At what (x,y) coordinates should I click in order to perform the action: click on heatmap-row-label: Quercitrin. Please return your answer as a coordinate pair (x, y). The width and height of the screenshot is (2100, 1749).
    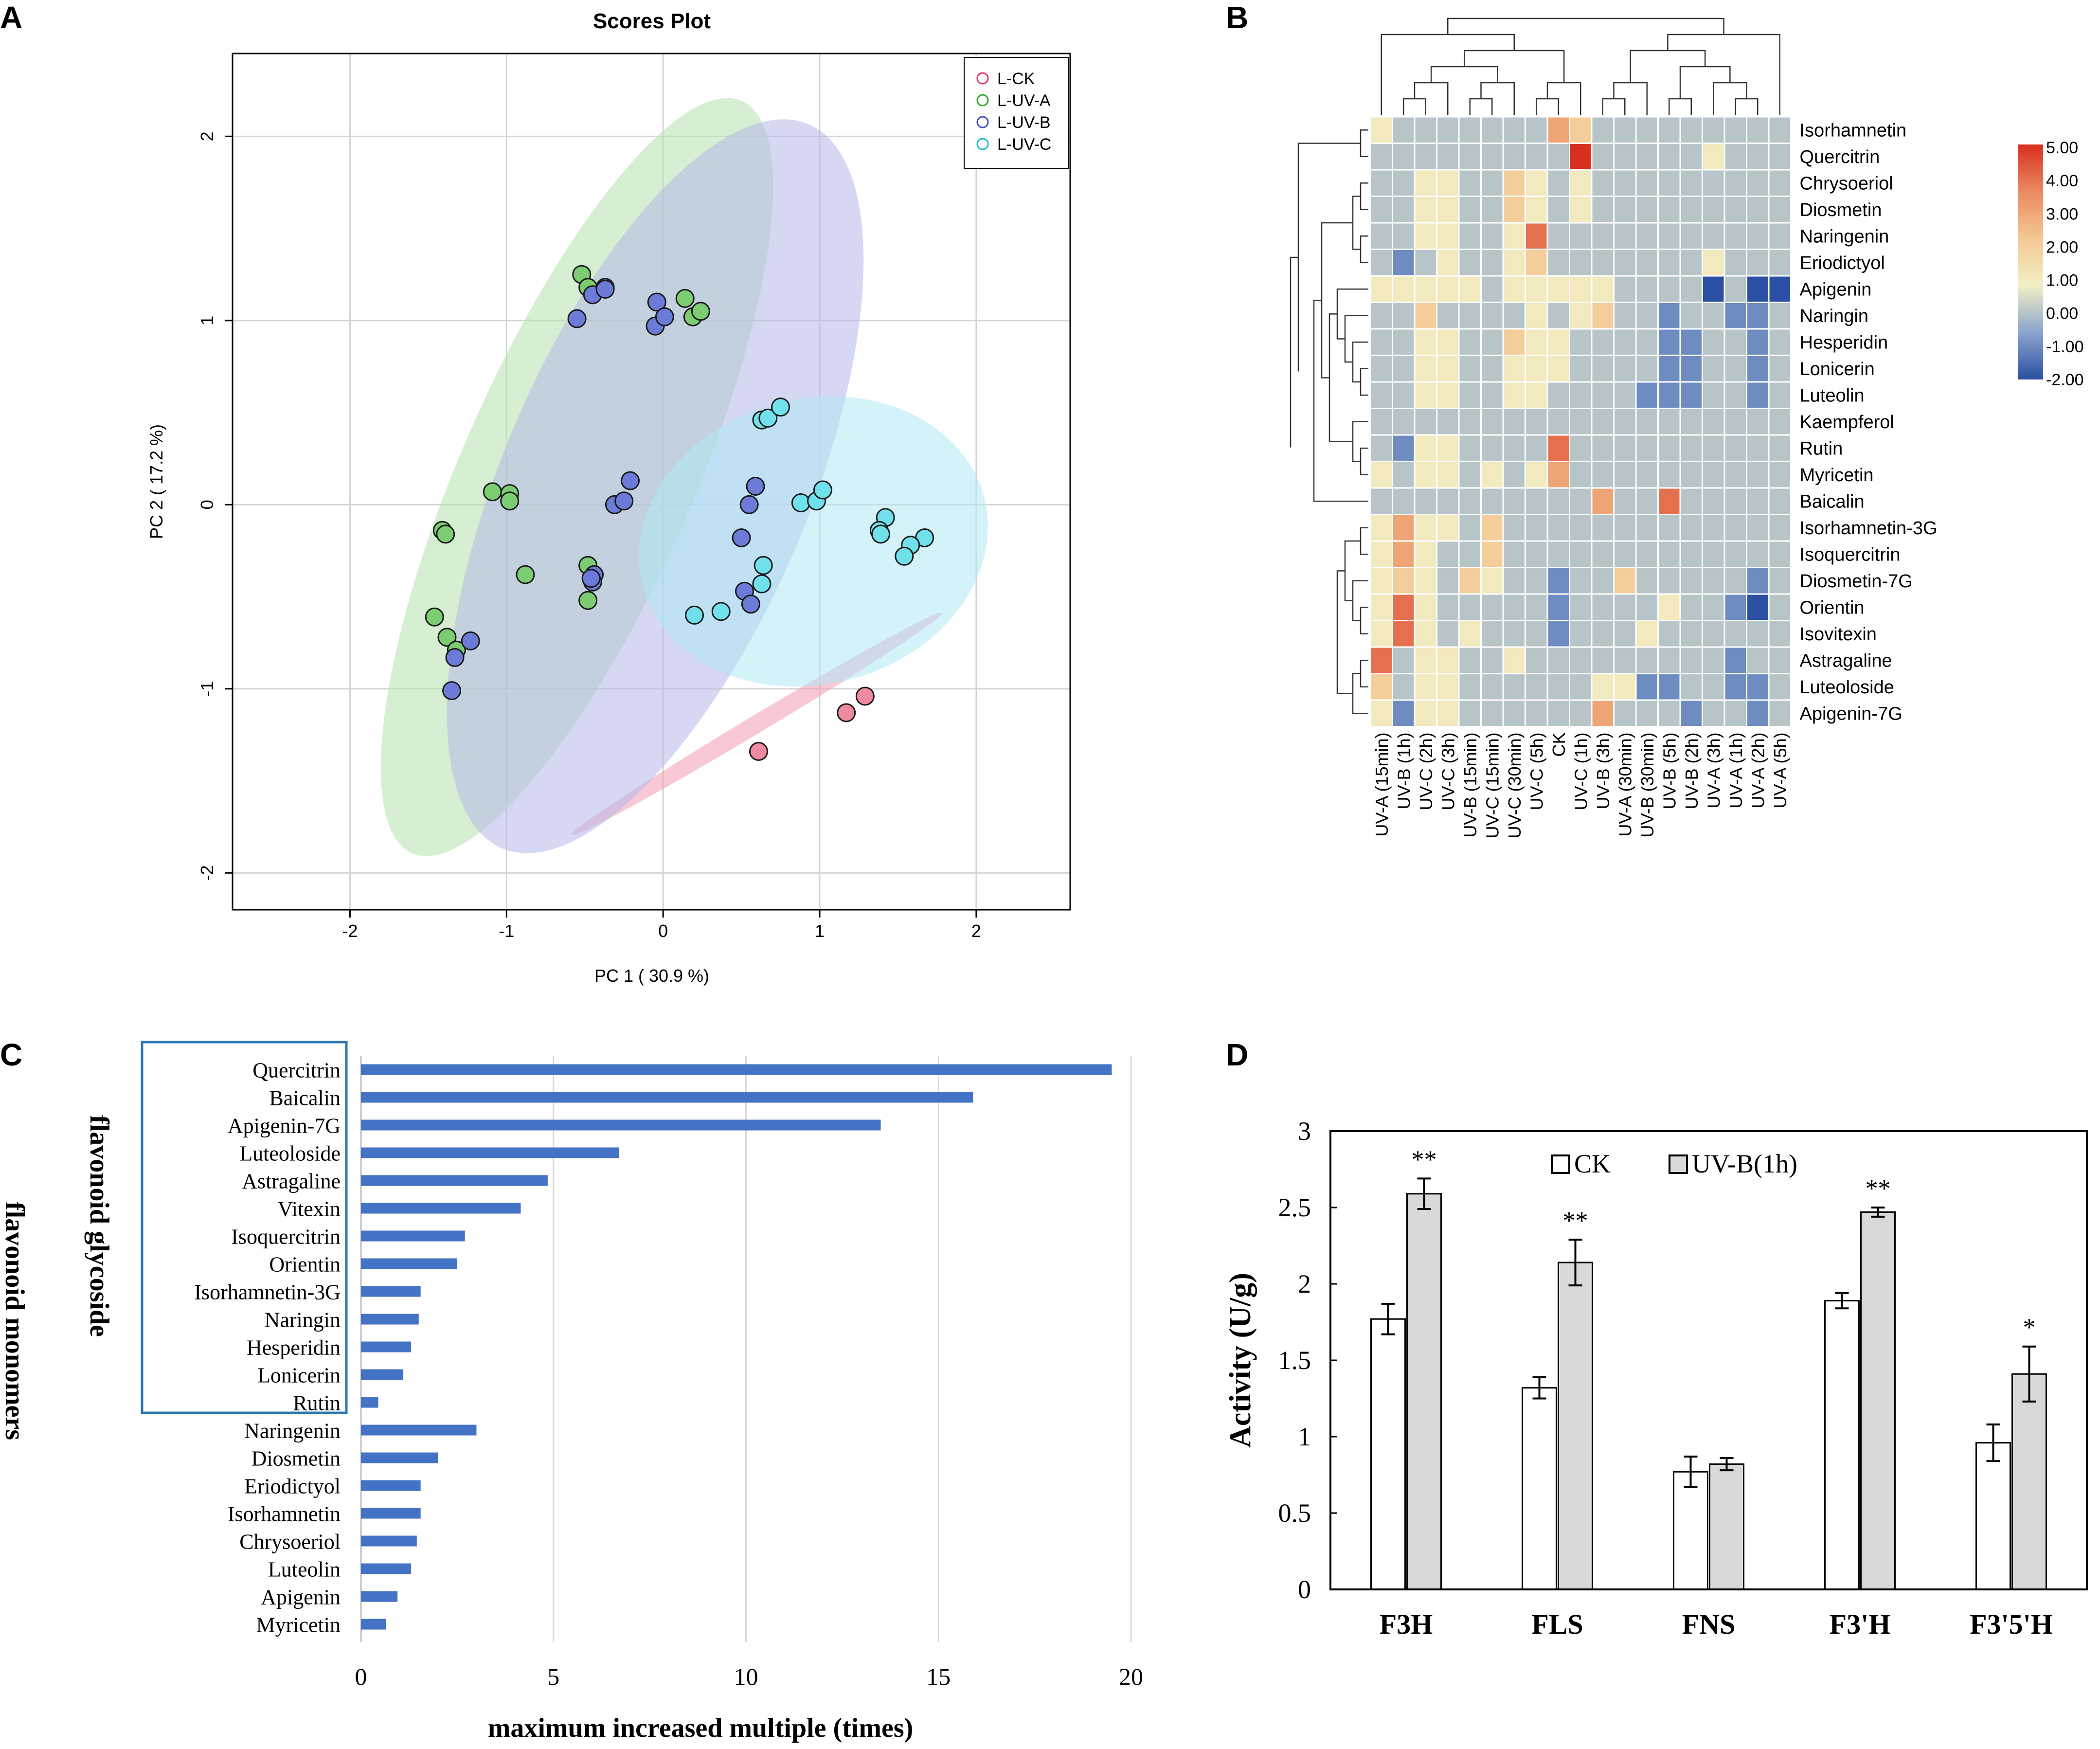
    Looking at the image, I should click on (1840, 157).